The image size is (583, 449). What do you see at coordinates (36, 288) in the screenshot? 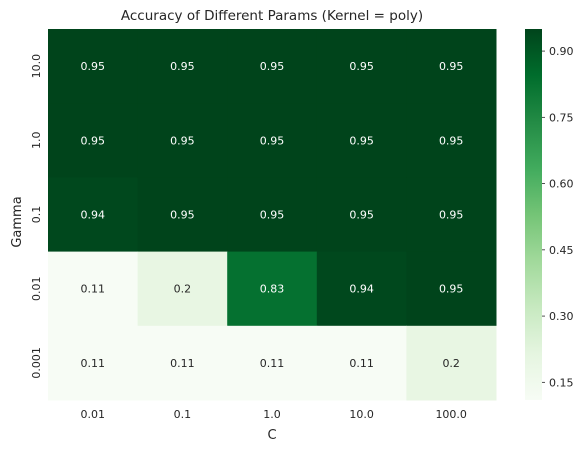
I see `y-tick-label: 0.01` at bounding box center [36, 288].